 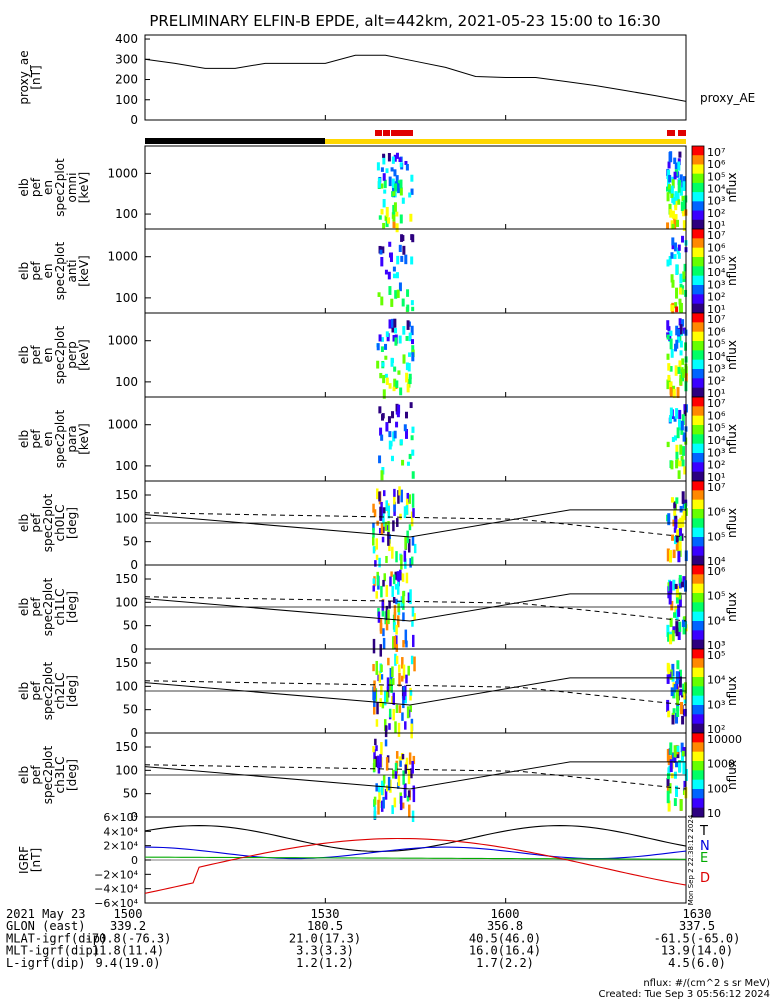 I want to click on footer-row-label: 2021 May 23, so click(x=45, y=914).